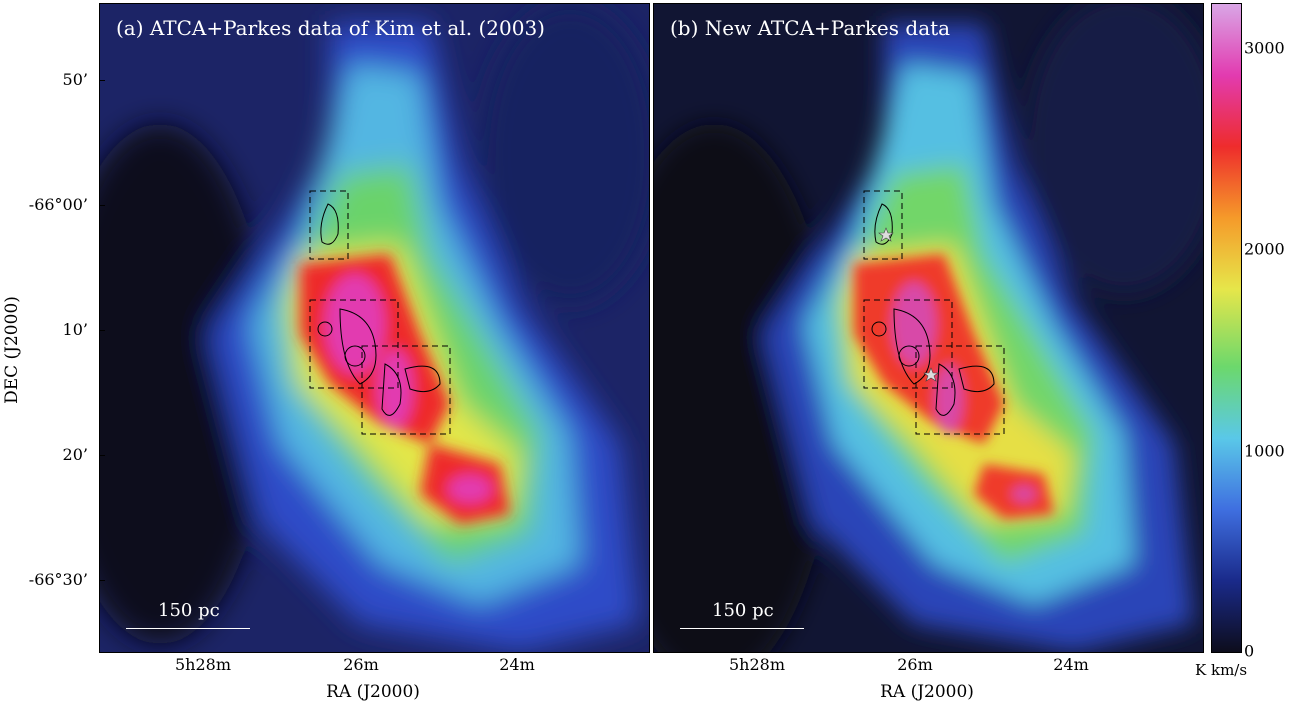  What do you see at coordinates (1221, 670) in the screenshot?
I see `colorbar-unit: K km/s` at bounding box center [1221, 670].